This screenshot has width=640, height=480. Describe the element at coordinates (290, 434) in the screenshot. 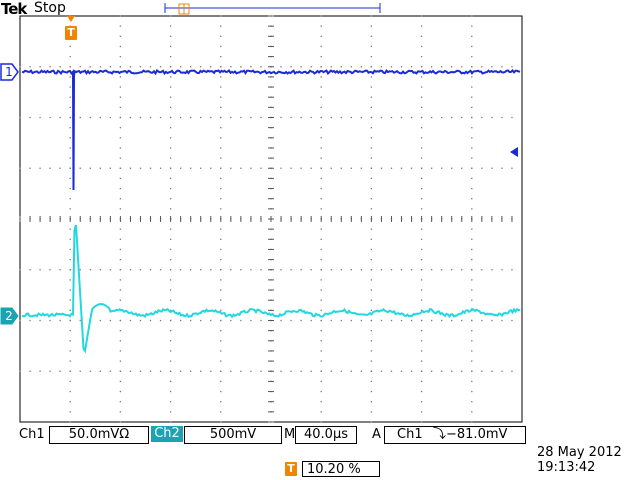

I see `timebase-label: M` at that location.